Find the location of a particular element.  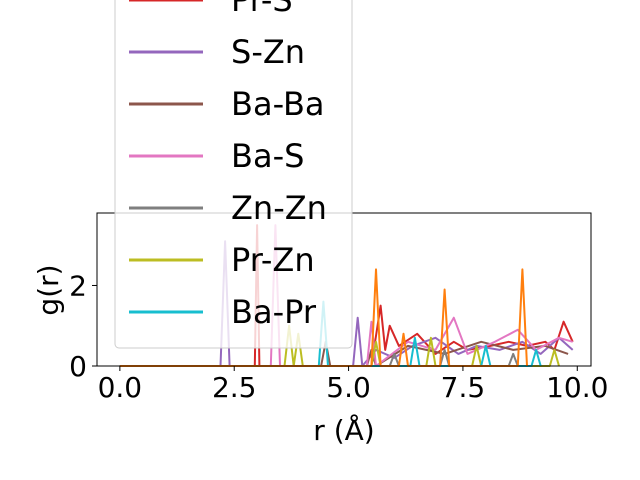

x-tick-label: 10.0 is located at coordinates (577, 387).